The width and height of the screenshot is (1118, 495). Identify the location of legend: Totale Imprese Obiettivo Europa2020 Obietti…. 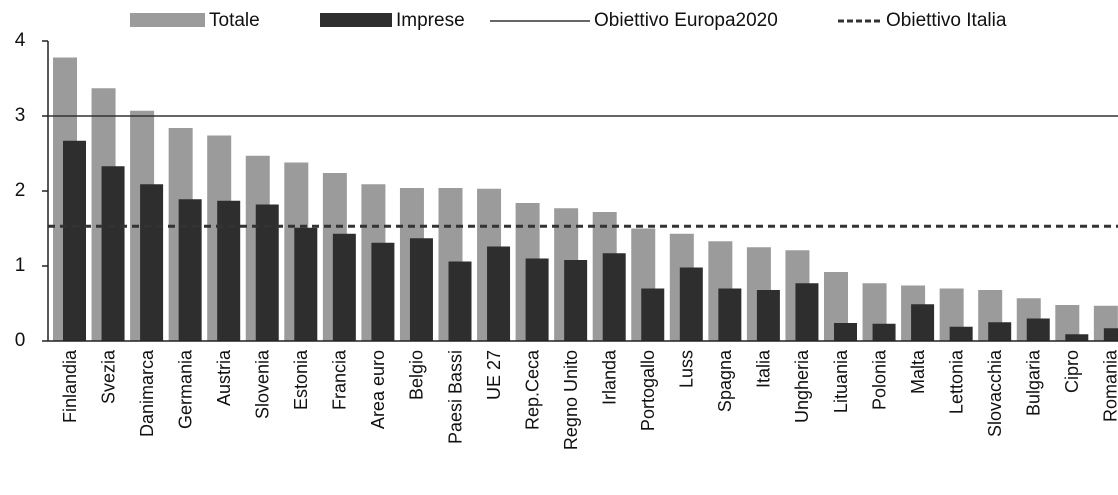
(568, 20).